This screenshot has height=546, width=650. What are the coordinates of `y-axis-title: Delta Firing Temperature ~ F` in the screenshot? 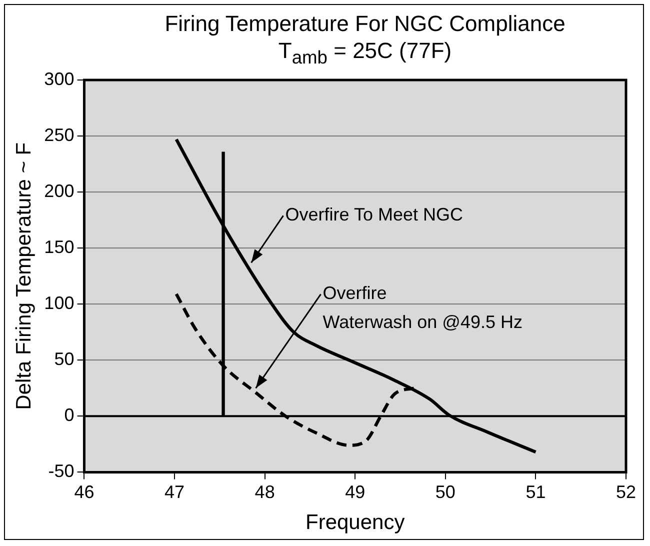 It's located at (24, 276).